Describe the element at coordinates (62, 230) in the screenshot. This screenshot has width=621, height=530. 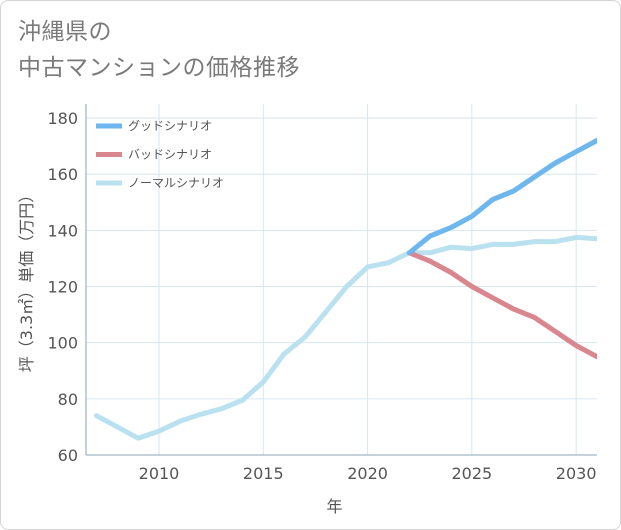
I see `y-tick-label: 140` at that location.